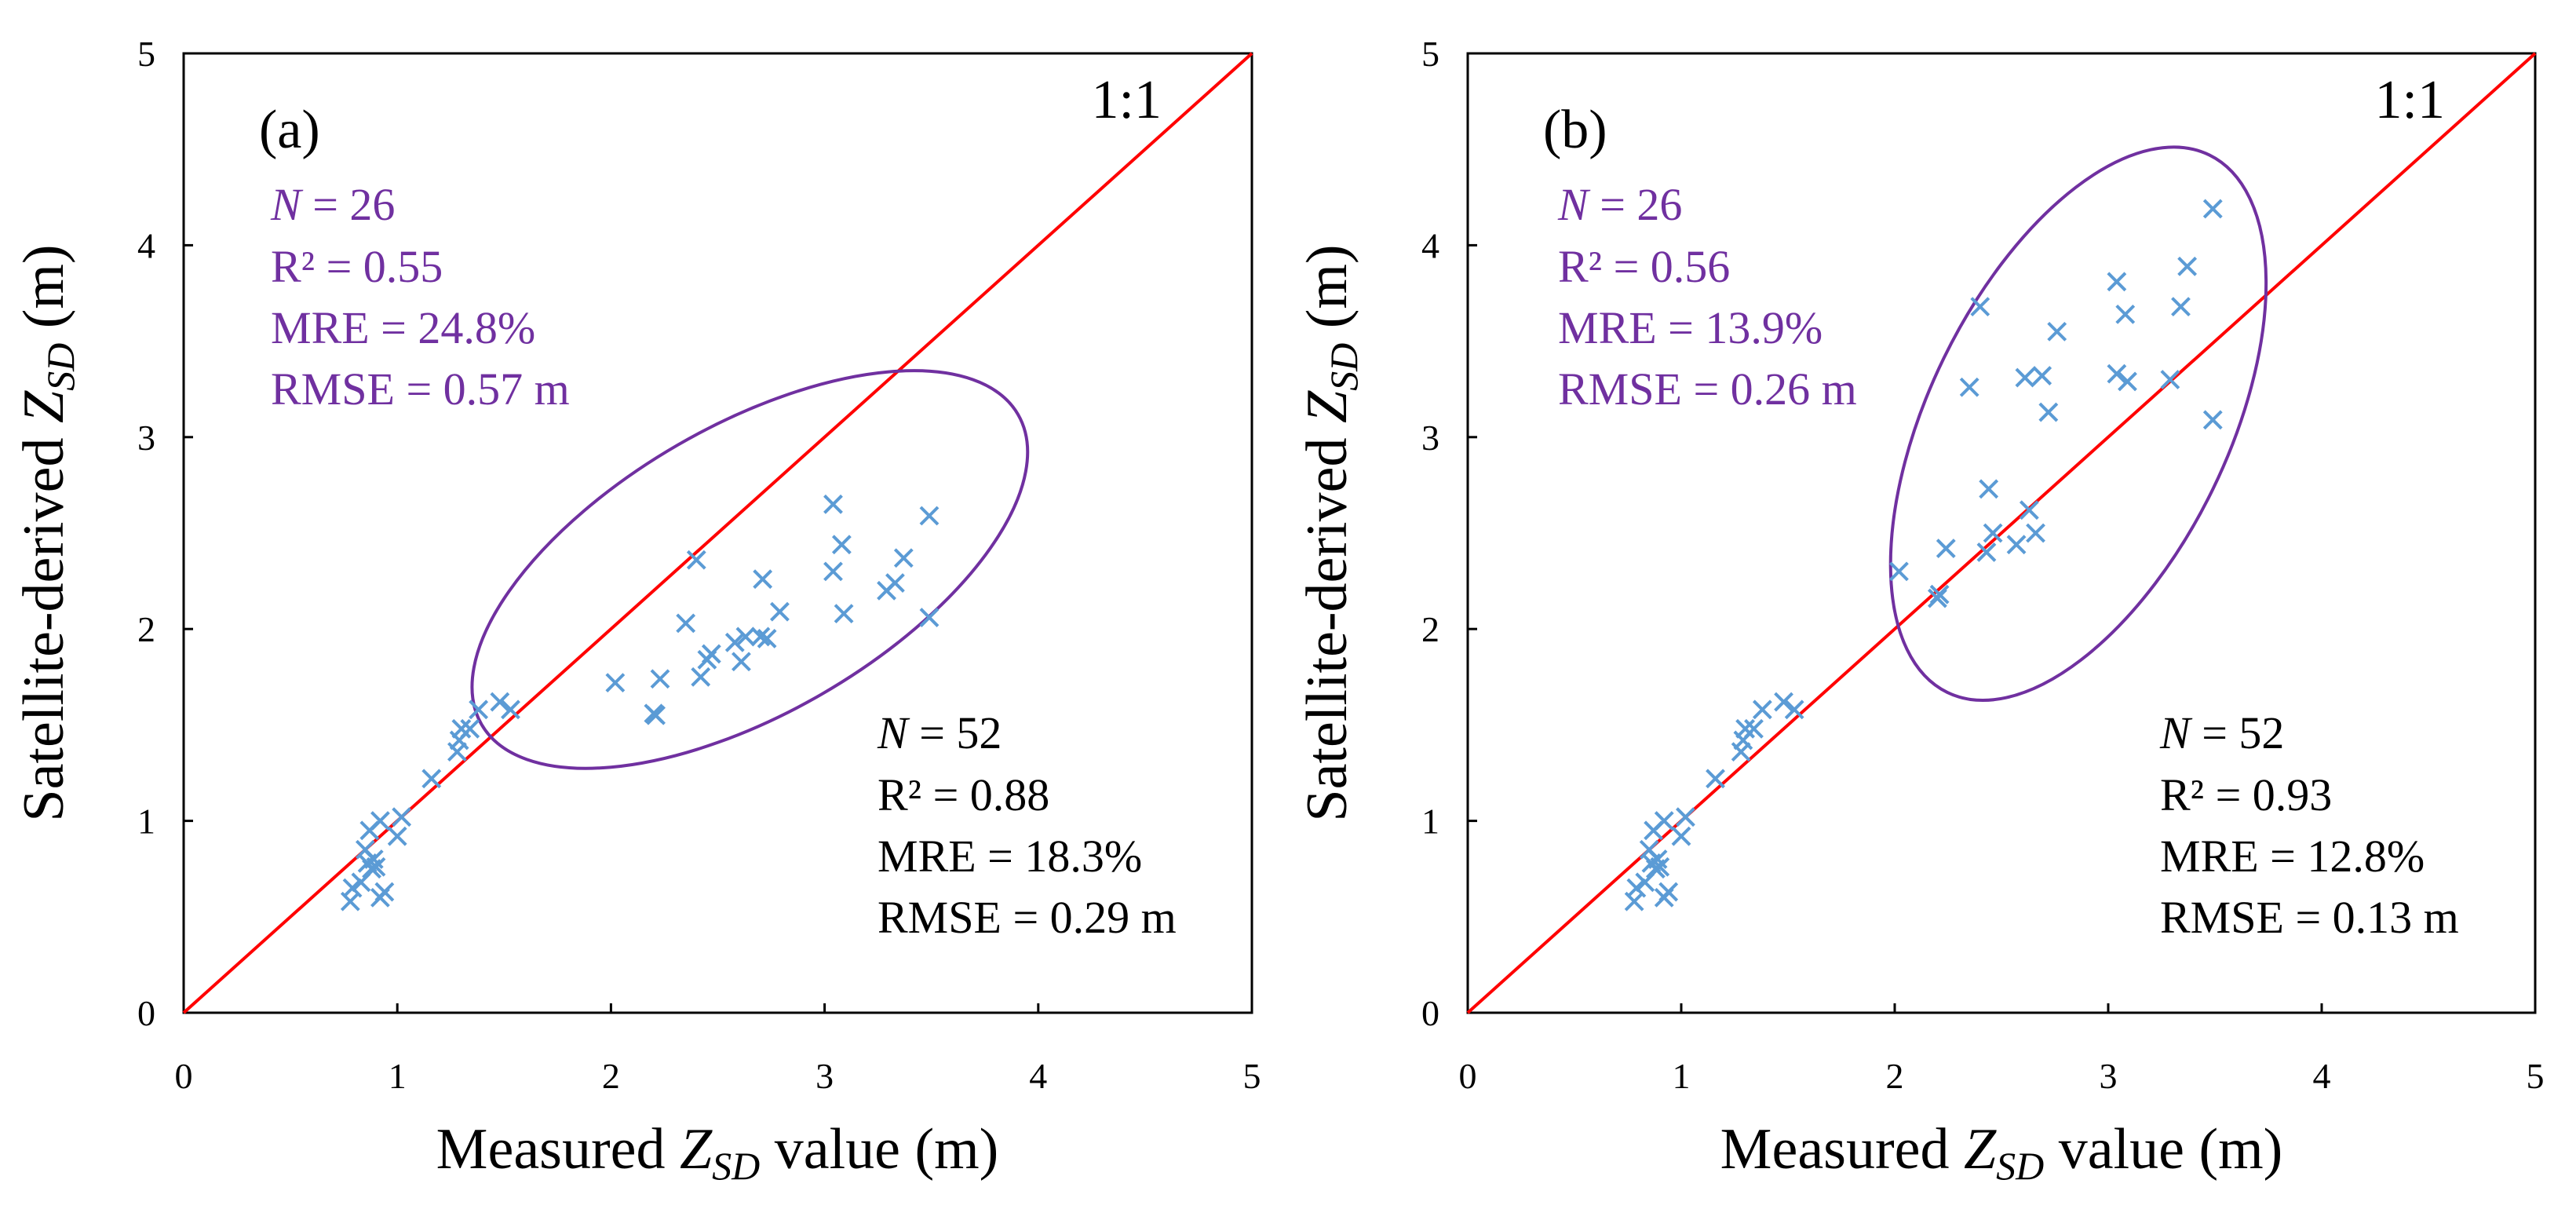 The height and width of the screenshot is (1220, 2576). What do you see at coordinates (696, 1149) in the screenshot?
I see `x-axis-label-var: Z` at bounding box center [696, 1149].